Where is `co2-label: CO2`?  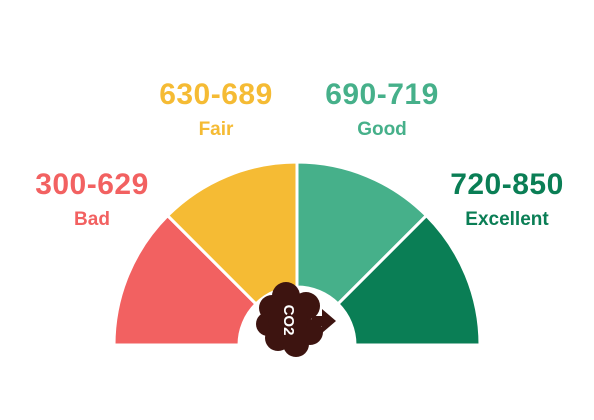
co2-label: CO2 is located at coordinates (288, 320).